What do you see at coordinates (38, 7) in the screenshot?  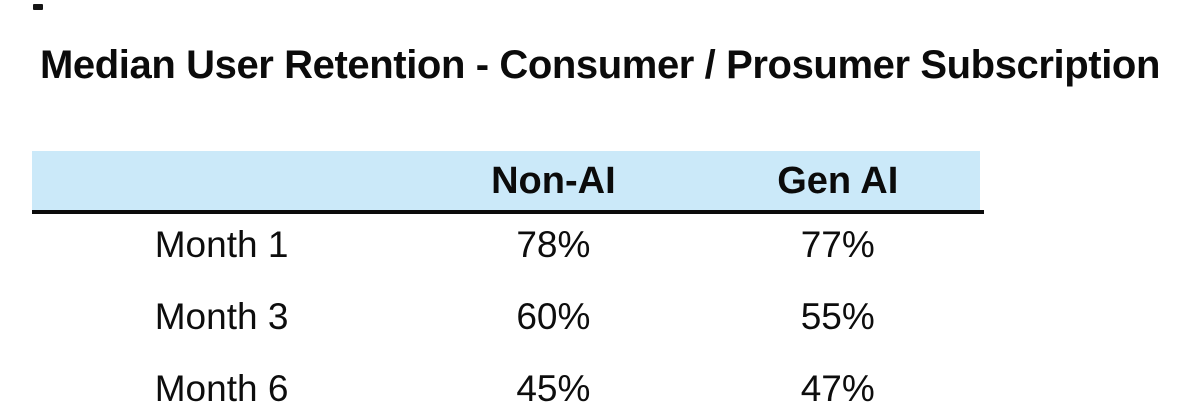 I see `crop-artifact-dash` at bounding box center [38, 7].